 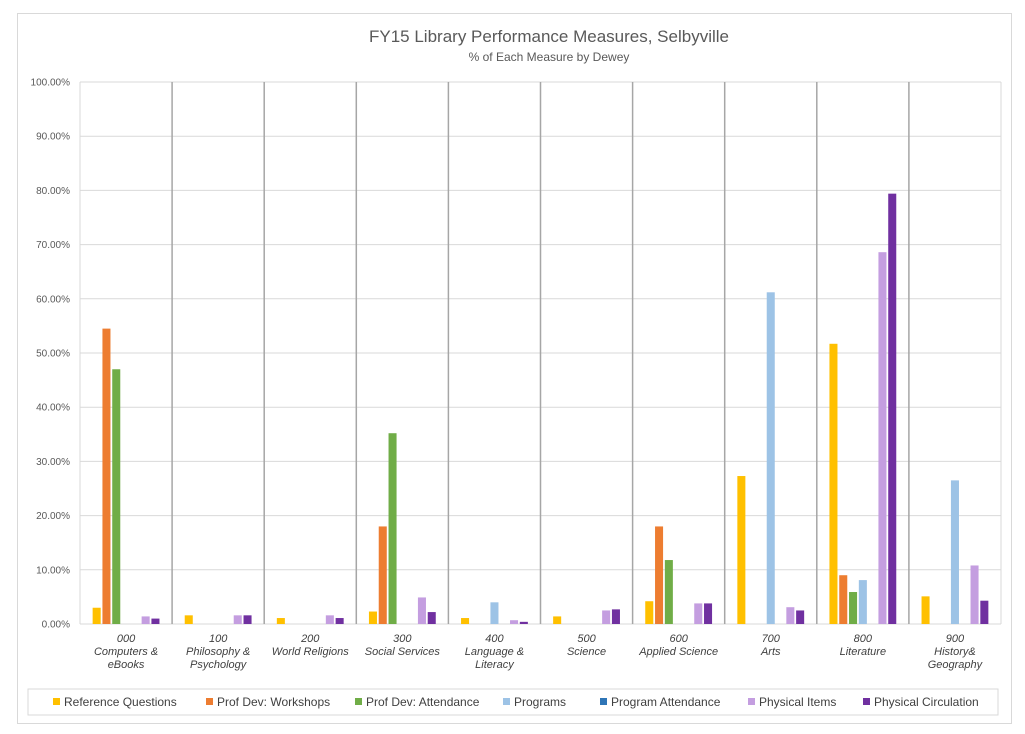 I want to click on legend-label: Physical Circulation, so click(x=926, y=702).